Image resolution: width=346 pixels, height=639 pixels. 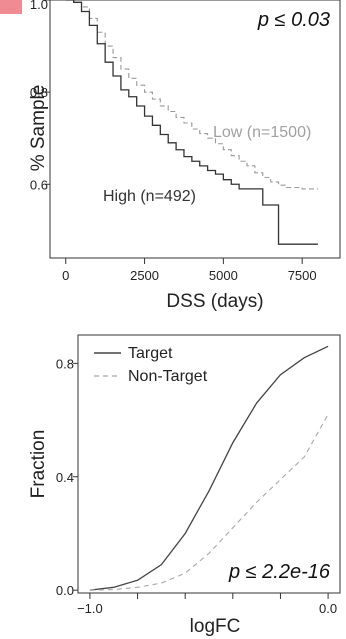 I want to click on survival-x-tick-label: 7500, so click(x=302, y=275).